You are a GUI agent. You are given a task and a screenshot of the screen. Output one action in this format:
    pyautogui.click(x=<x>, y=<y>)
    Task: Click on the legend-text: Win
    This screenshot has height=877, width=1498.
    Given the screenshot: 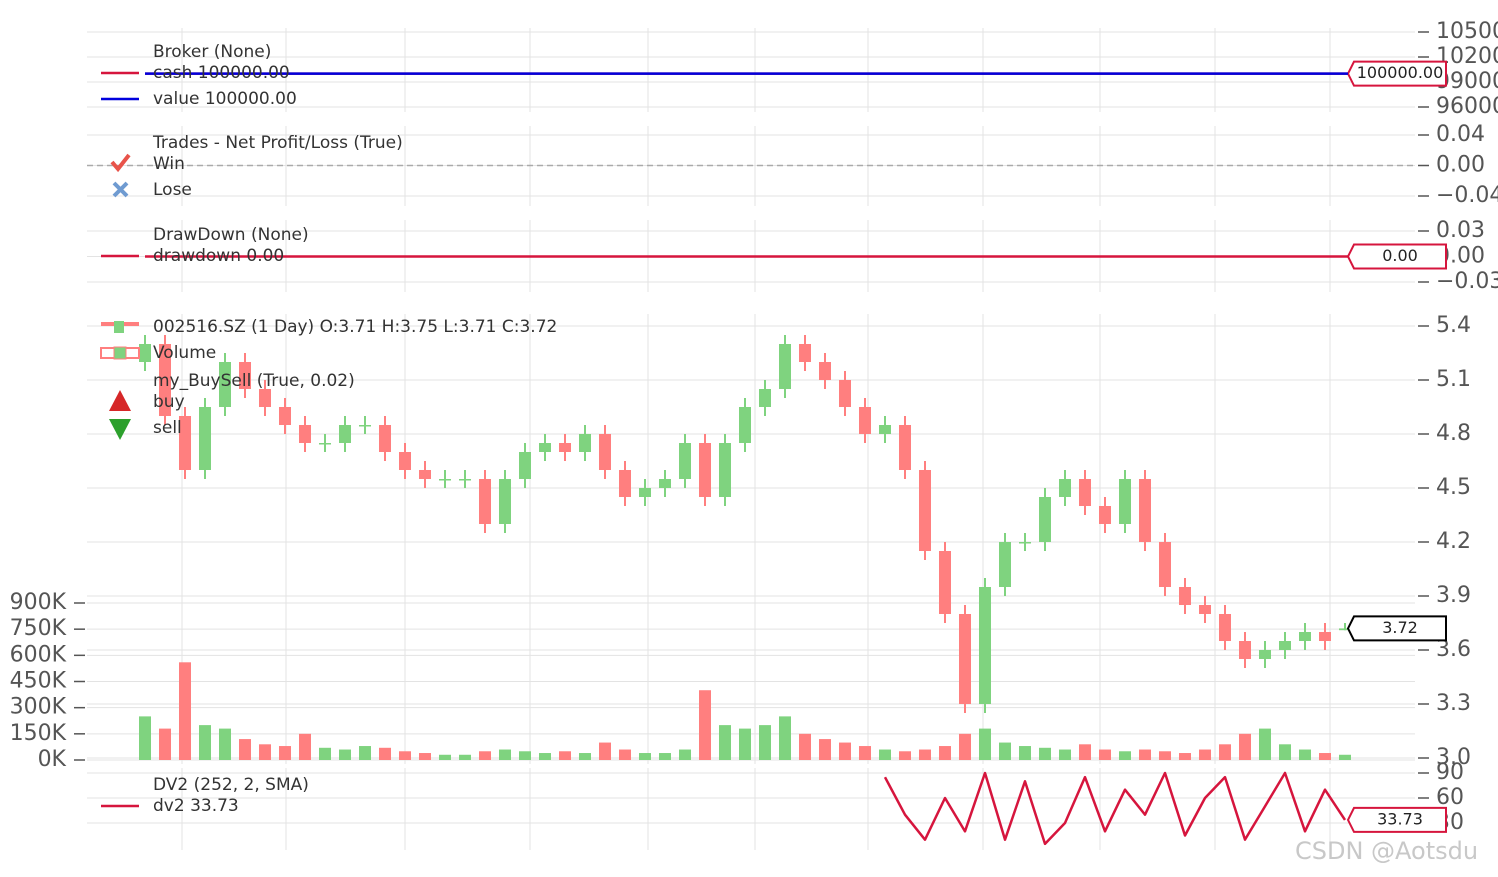 What is the action you would take?
    pyautogui.click(x=169, y=164)
    